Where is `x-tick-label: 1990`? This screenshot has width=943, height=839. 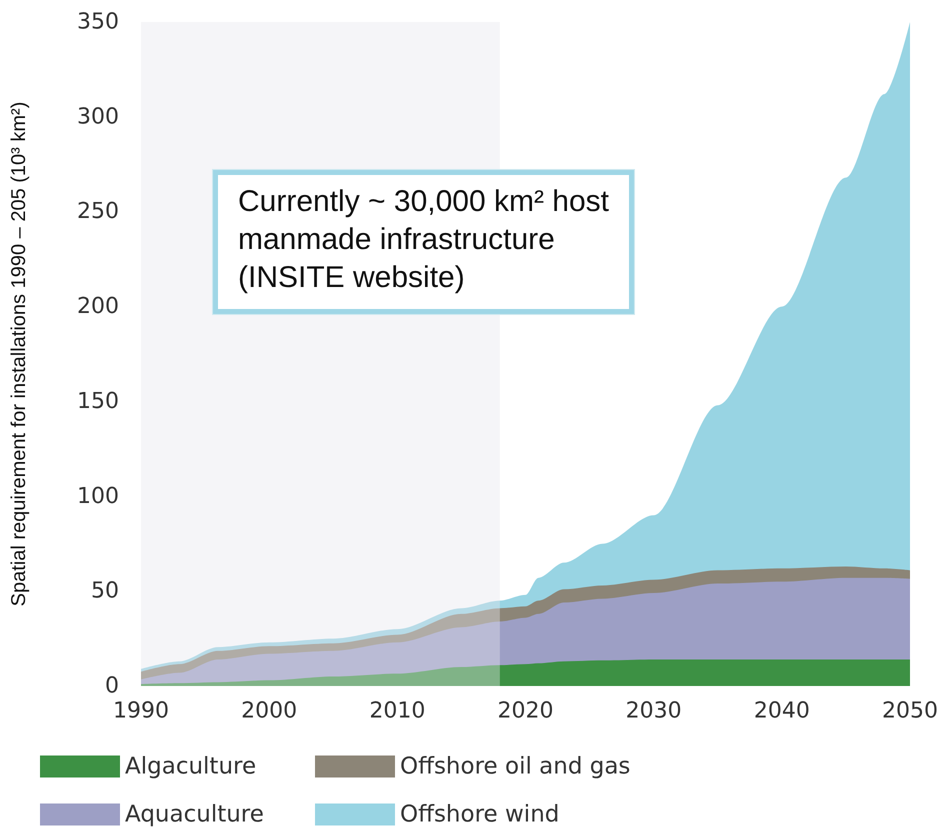 x-tick-label: 1990 is located at coordinates (141, 711).